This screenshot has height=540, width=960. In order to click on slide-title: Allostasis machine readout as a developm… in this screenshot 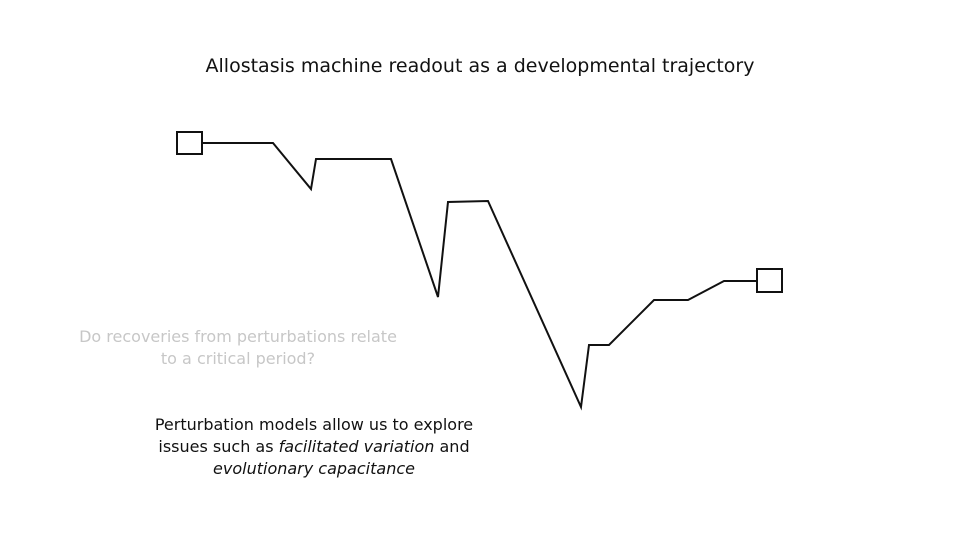, I will do `click(480, 66)`.